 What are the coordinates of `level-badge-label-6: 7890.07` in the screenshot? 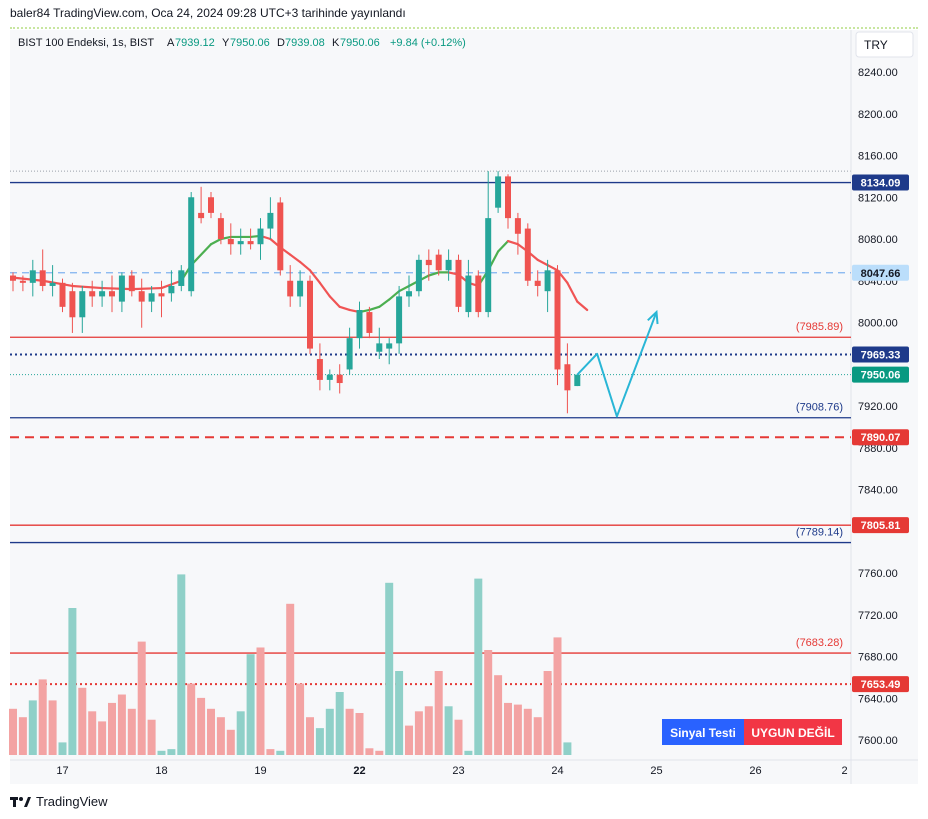 It's located at (881, 438).